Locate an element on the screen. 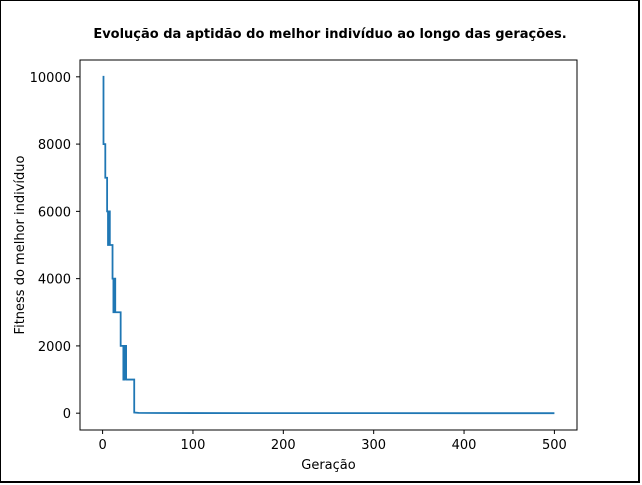  x-axis-label: Geração is located at coordinates (328, 465).